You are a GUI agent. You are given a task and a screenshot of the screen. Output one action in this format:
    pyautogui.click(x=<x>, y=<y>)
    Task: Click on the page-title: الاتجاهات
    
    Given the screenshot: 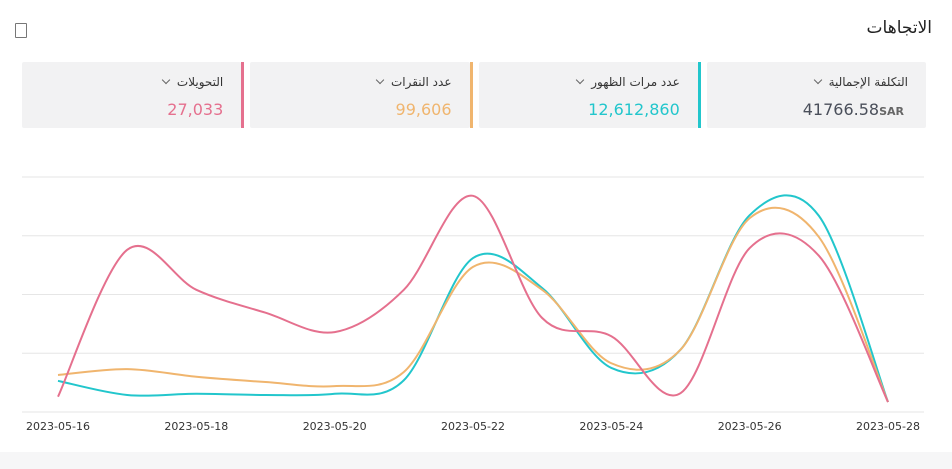 What is the action you would take?
    pyautogui.click(x=899, y=28)
    